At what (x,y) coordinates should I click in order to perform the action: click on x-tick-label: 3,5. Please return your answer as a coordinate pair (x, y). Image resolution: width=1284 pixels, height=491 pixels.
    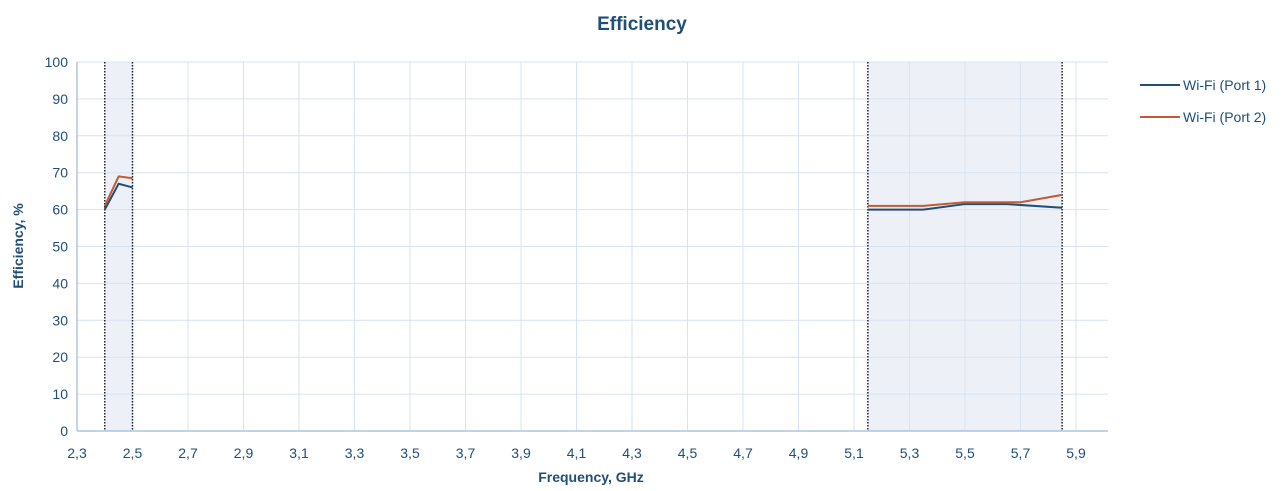
    Looking at the image, I should click on (410, 453).